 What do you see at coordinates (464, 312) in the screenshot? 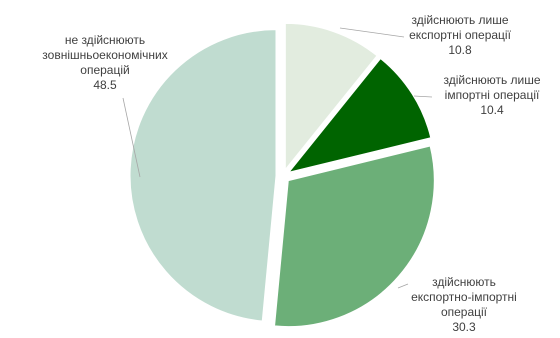
I see `slice-label-line: операції` at bounding box center [464, 312].